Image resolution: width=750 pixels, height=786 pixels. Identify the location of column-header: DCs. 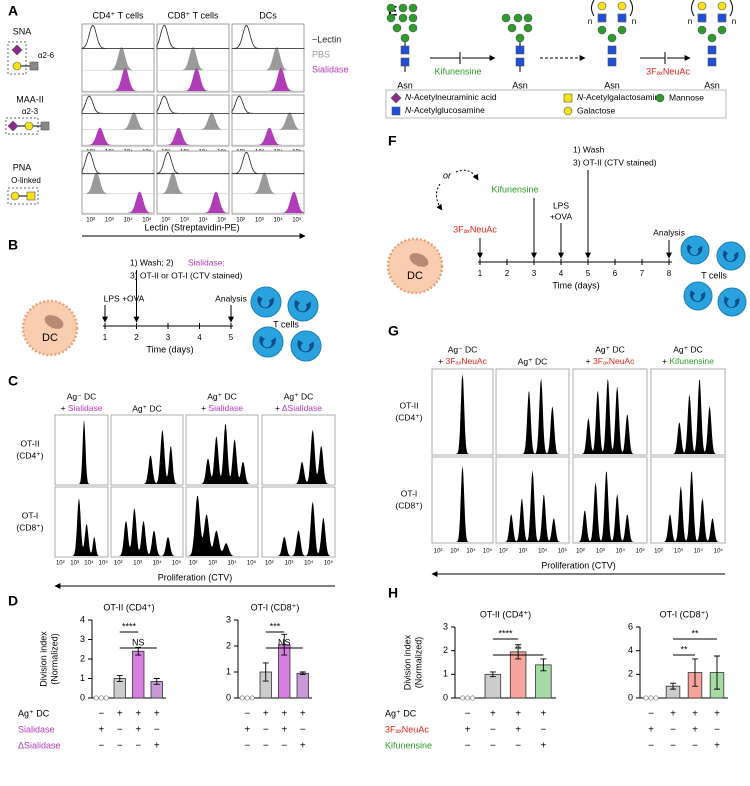
(268, 15).